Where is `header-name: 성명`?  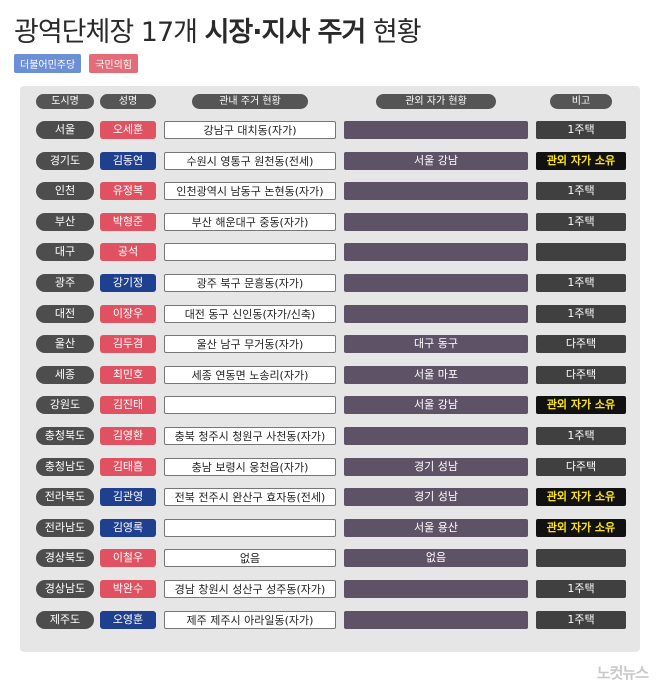
header-name: 성명 is located at coordinates (128, 101).